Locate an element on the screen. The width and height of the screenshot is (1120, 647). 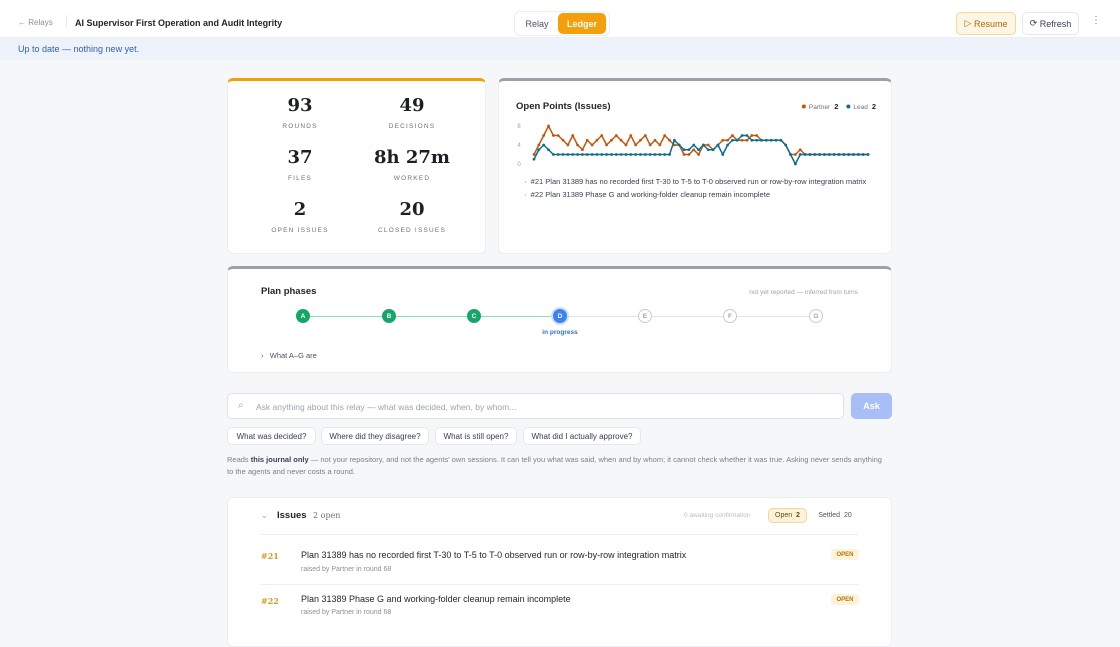
filter-open: Open 2 is located at coordinates (787, 515).